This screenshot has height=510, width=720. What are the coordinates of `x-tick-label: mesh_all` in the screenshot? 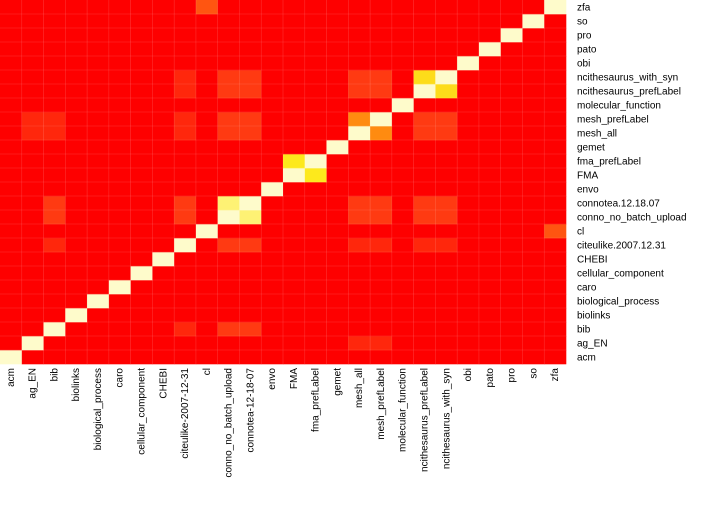 It's located at (359, 388).